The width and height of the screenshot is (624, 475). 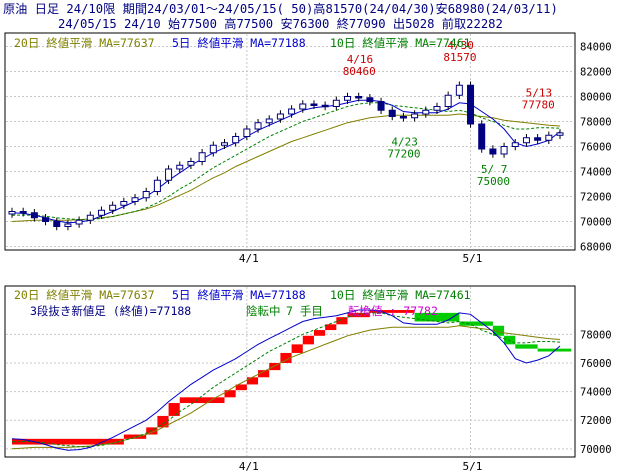 What do you see at coordinates (596, 364) in the screenshot?
I see `break-y-tick-1: 76000` at bounding box center [596, 364].